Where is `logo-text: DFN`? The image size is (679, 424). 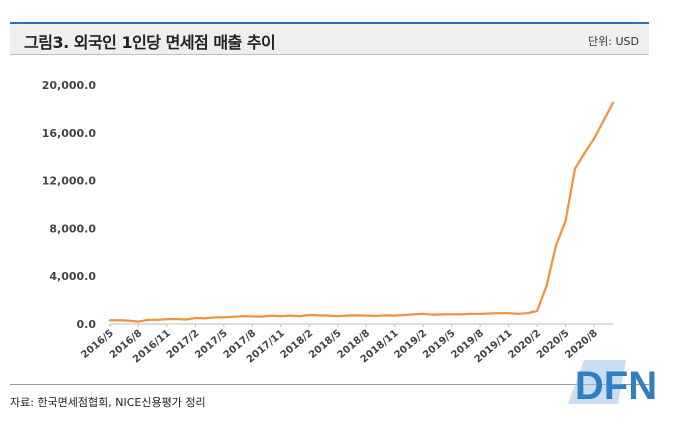
logo-text: DFN is located at coordinates (616, 386).